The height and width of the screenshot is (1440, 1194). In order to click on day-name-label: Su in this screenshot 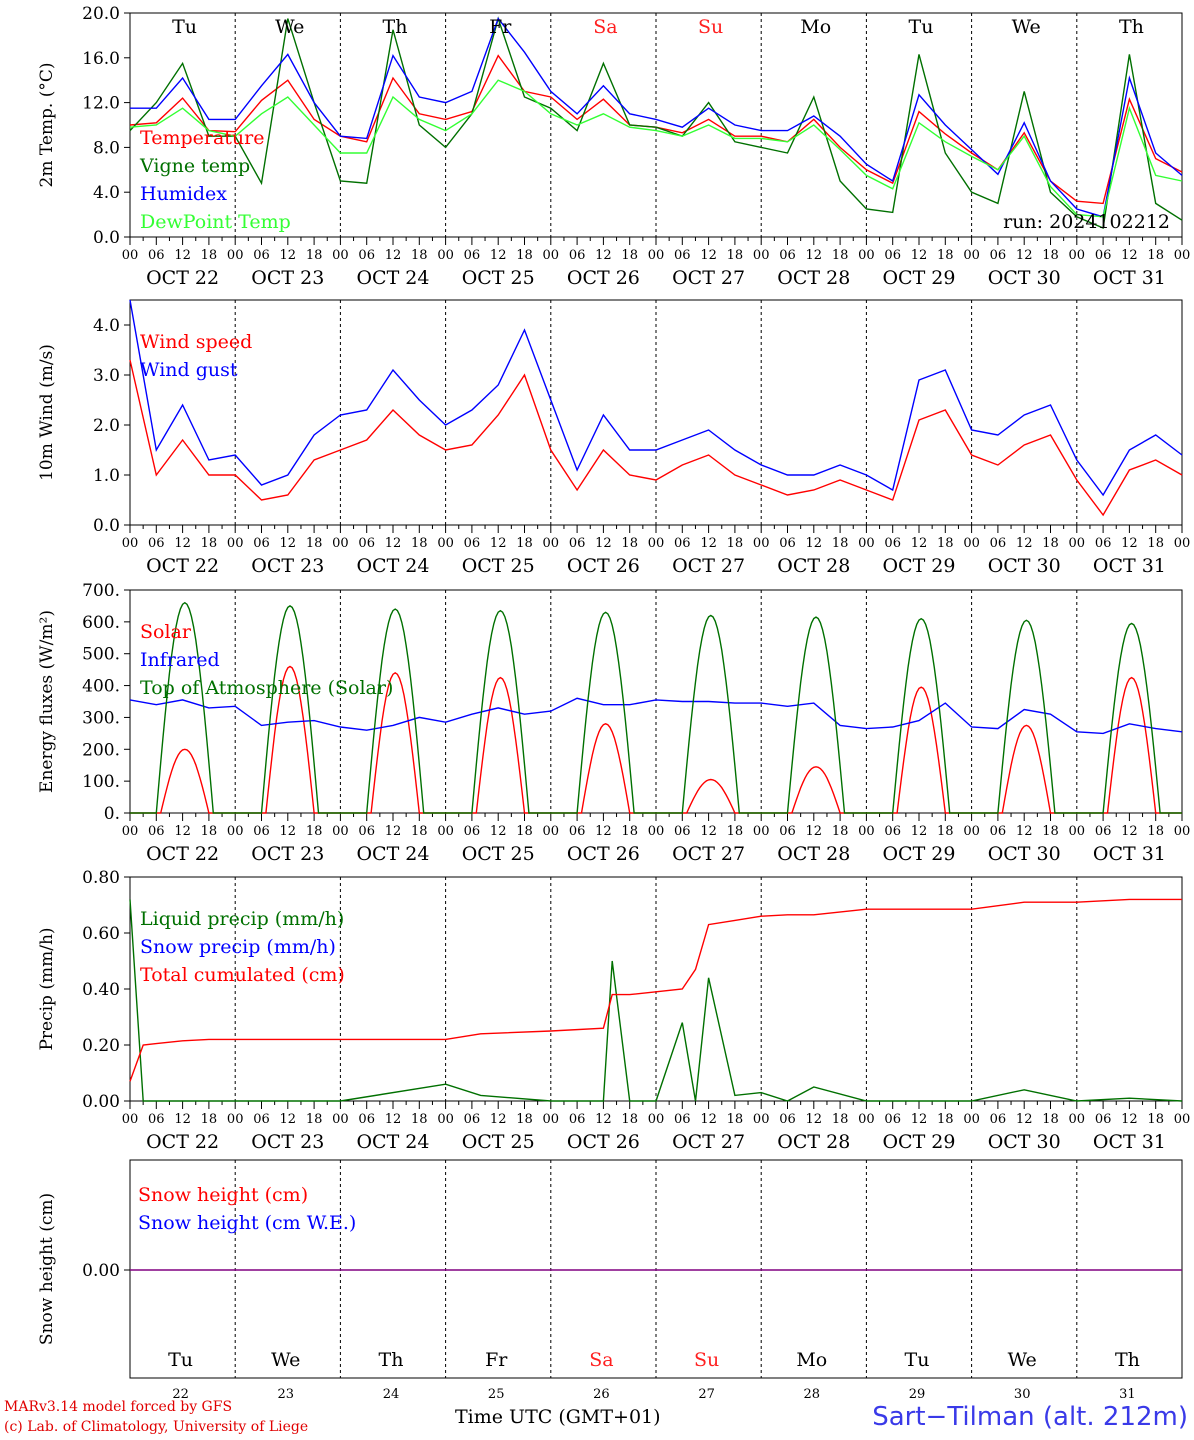, I will do `click(710, 27)`.